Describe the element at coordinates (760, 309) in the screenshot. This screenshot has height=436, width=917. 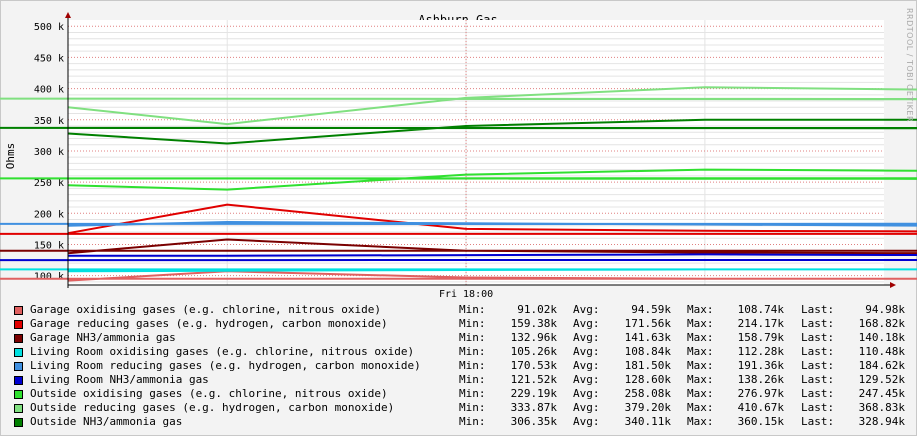
I see `legend-max-value: 108.74k` at that location.